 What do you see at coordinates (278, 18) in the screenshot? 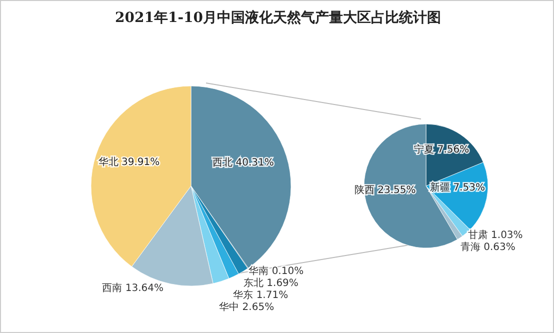
I see `chart-title: 2021年1-10月中国液化天然气产量大区占比统计图` at bounding box center [278, 18].